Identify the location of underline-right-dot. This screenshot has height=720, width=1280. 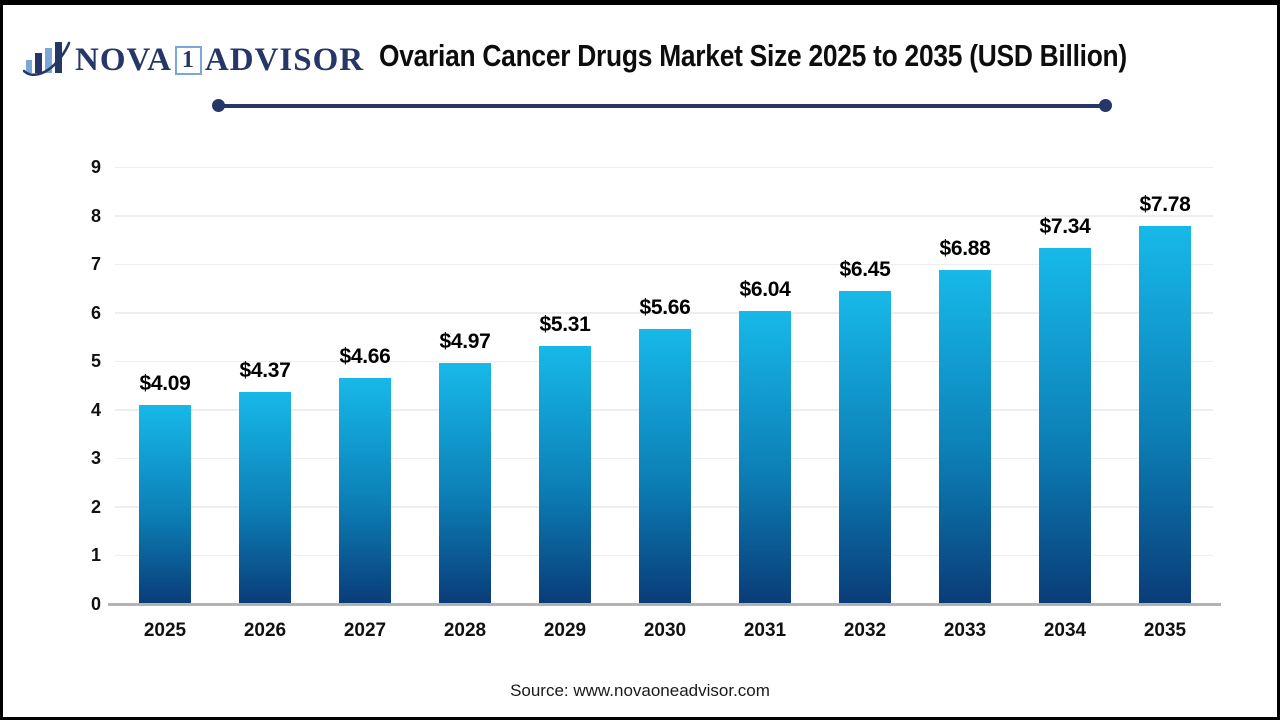
(1105, 105).